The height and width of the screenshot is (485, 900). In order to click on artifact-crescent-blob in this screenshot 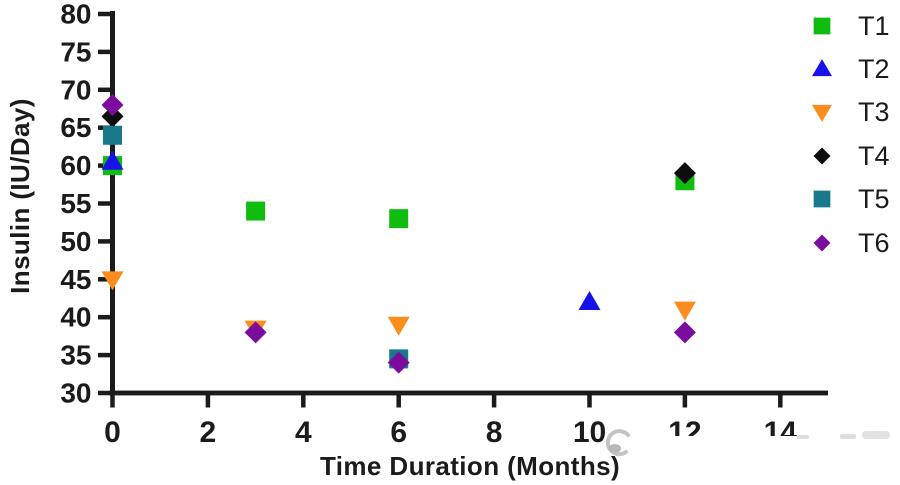, I will do `click(614, 448)`.